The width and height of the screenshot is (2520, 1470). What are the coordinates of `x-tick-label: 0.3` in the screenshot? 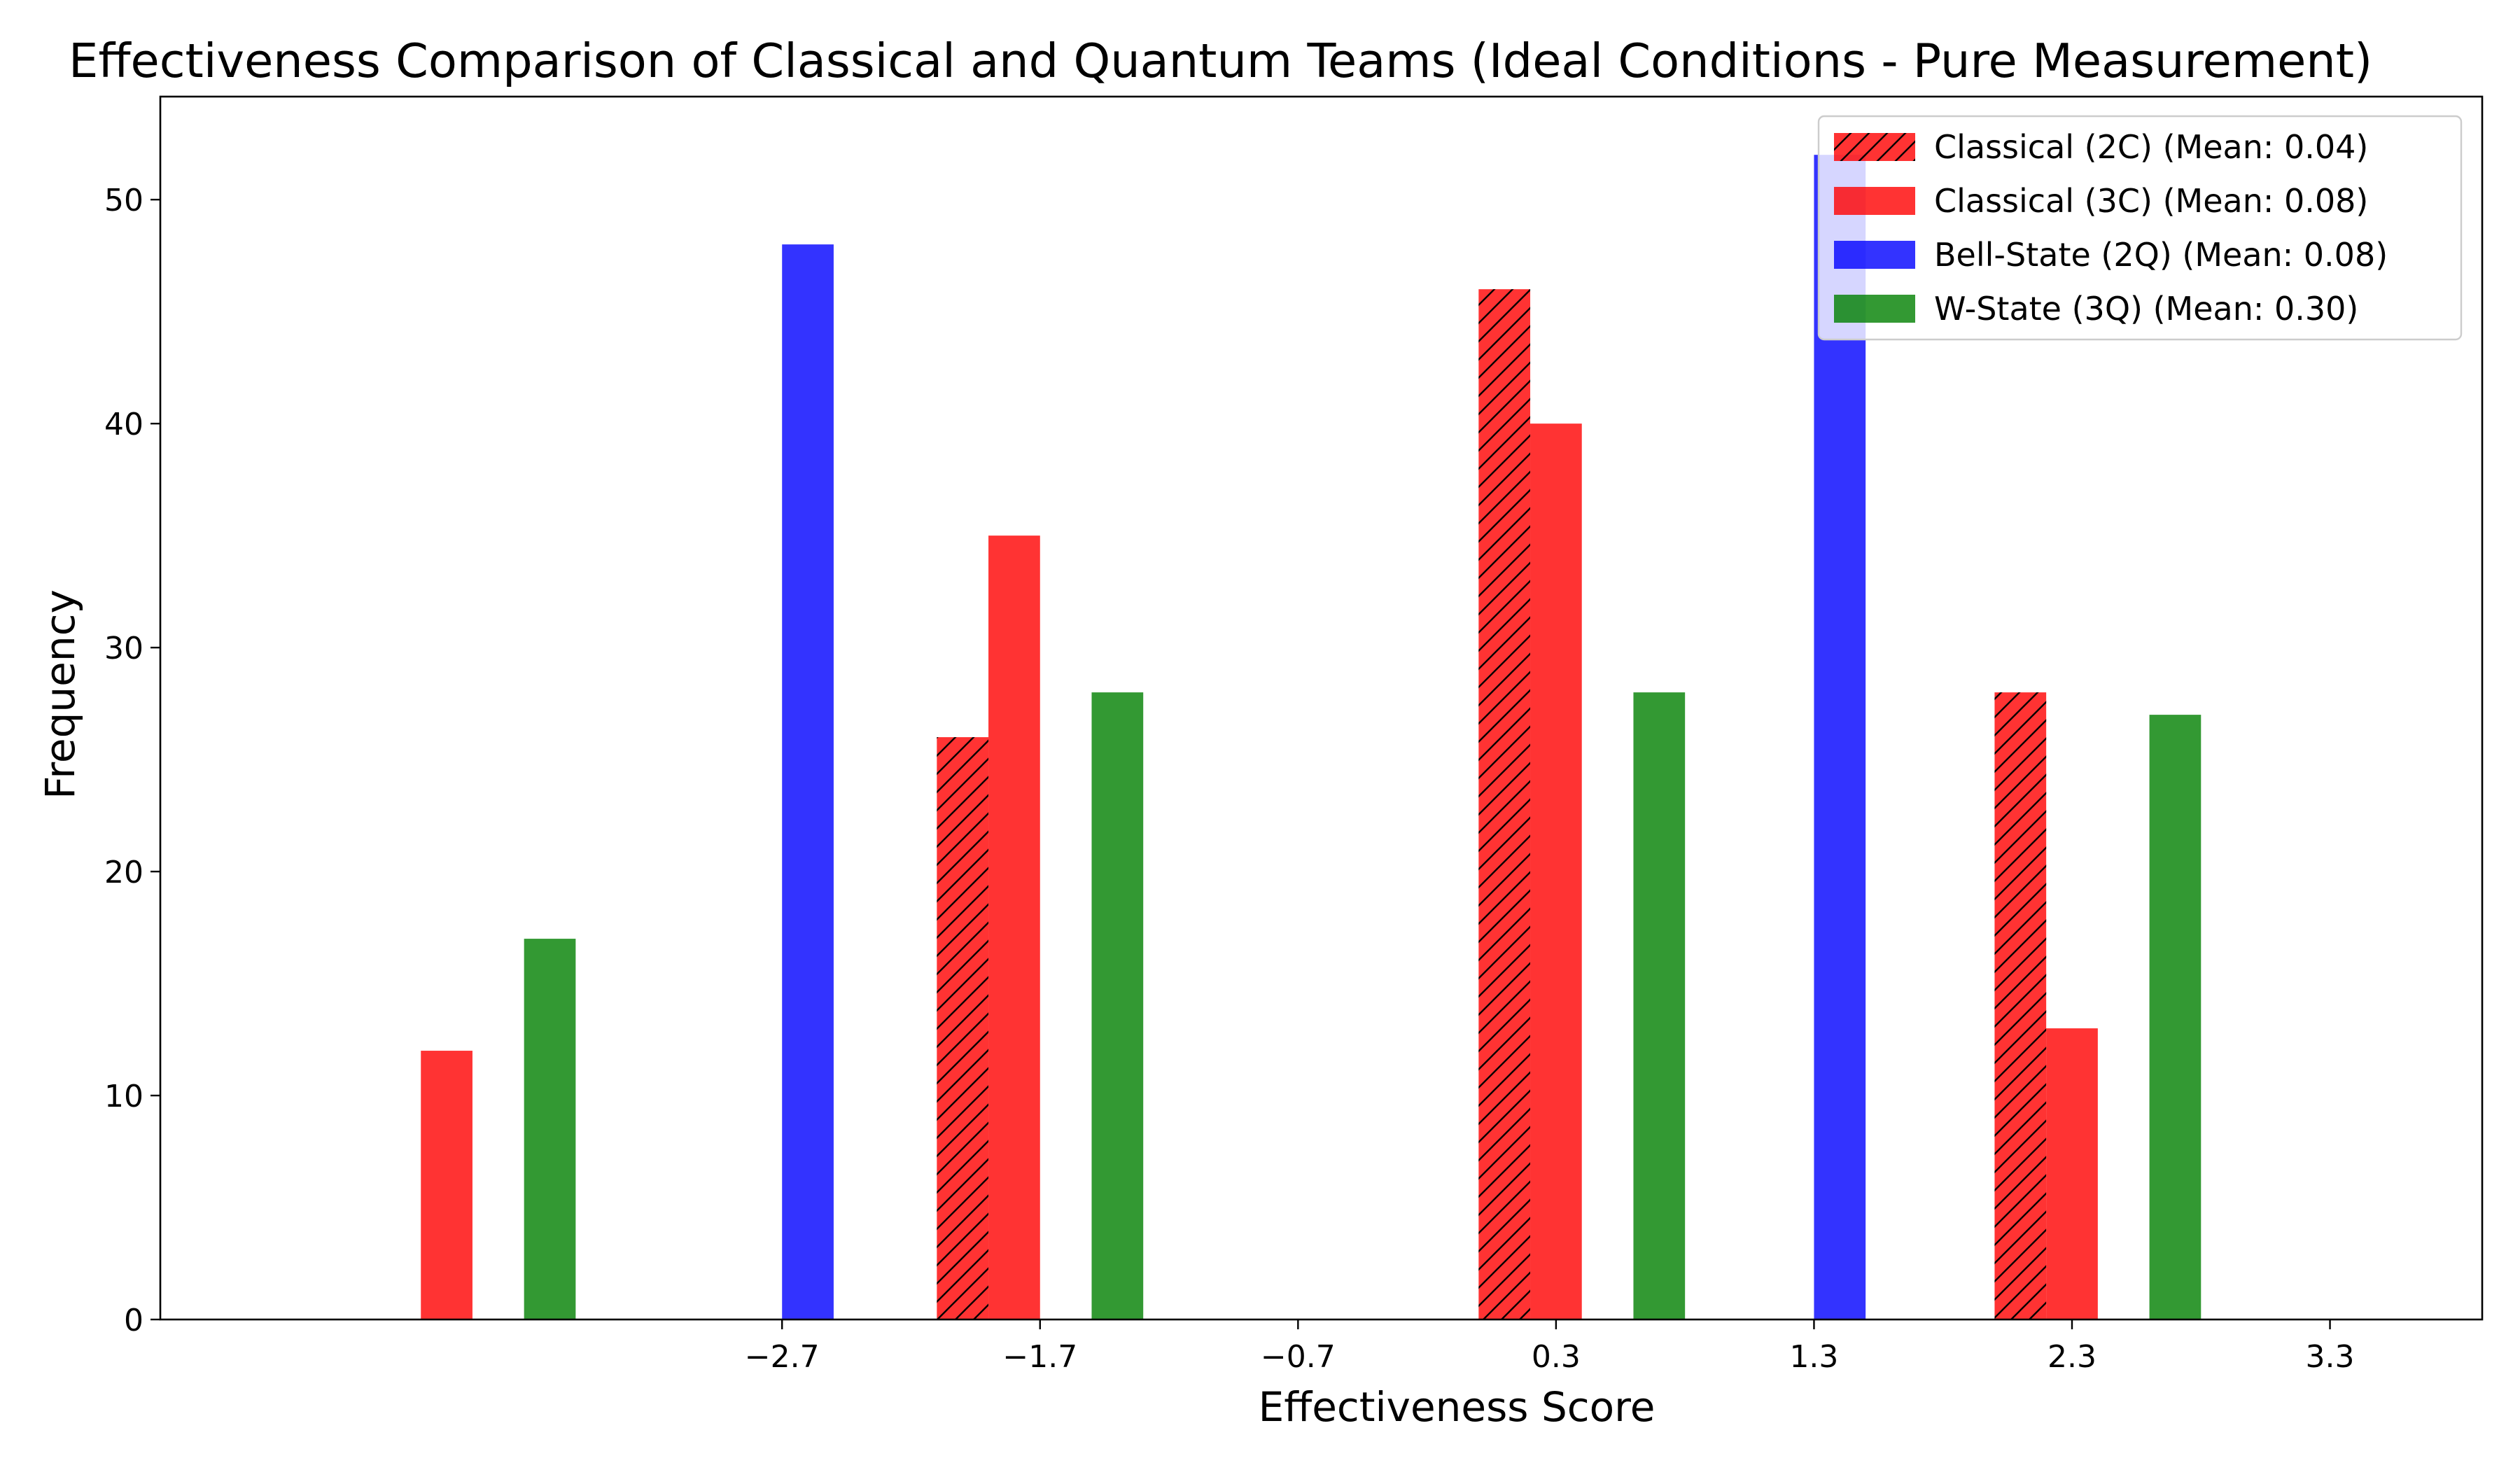 It's located at (1556, 1357).